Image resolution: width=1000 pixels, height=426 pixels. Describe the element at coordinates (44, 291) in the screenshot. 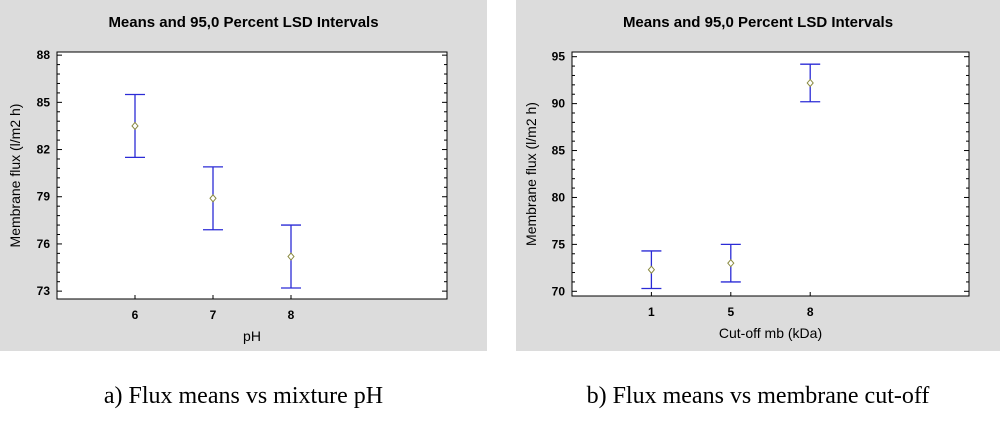

I see `y-tick-label: 73` at that location.